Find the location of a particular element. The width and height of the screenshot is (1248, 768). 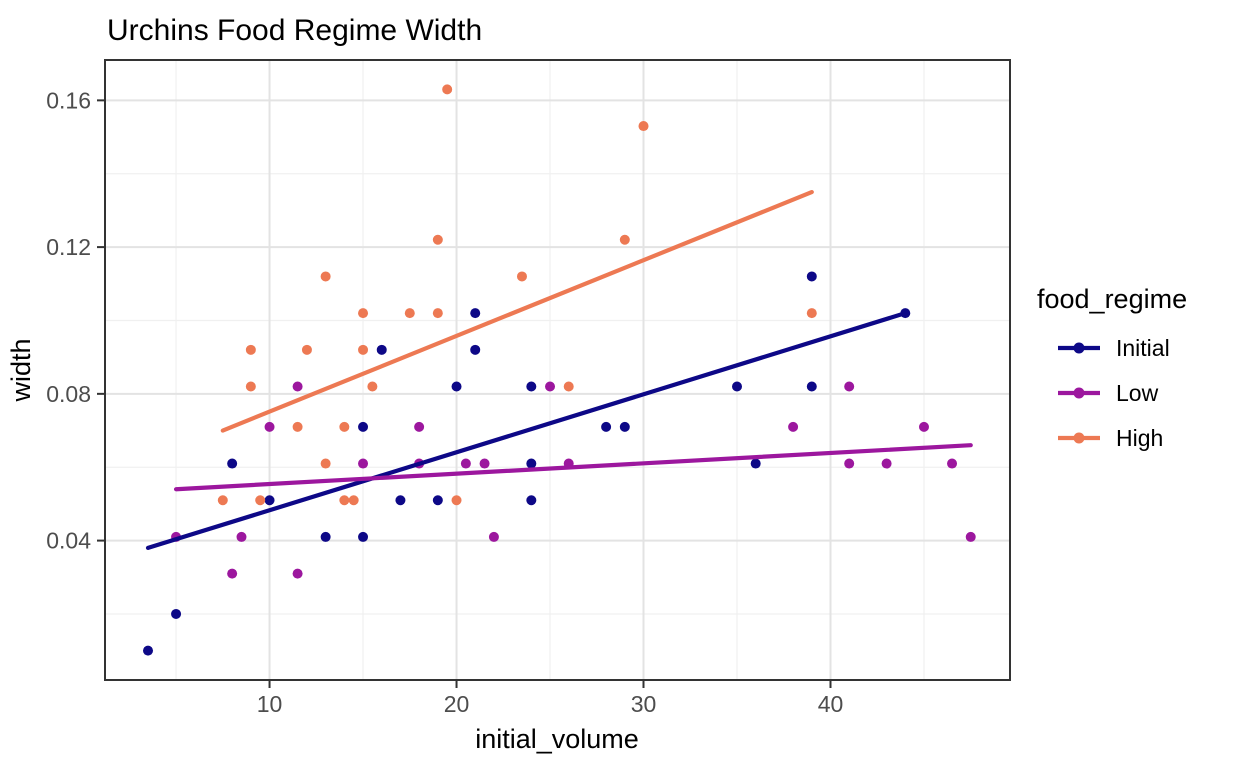

legend-item-label: High is located at coordinates (1139, 438).